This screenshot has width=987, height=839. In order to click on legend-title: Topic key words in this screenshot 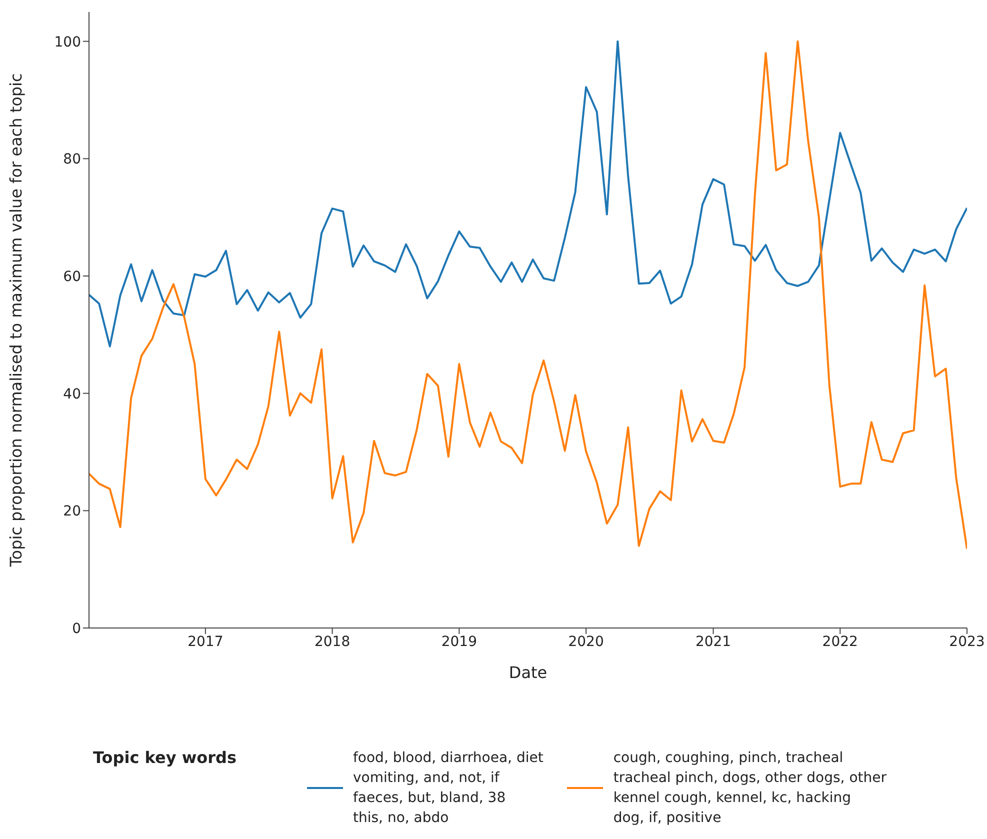, I will do `click(165, 757)`.